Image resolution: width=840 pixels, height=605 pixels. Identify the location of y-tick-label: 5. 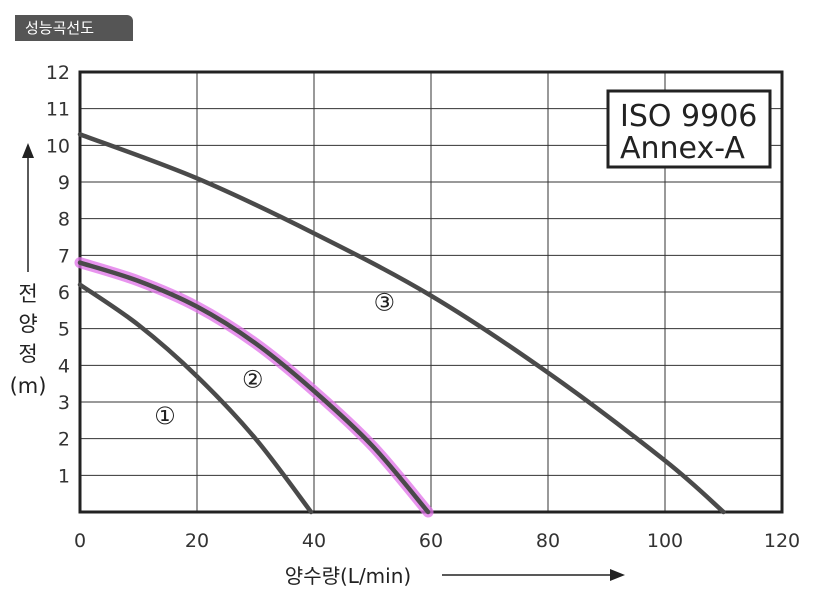
(64, 330).